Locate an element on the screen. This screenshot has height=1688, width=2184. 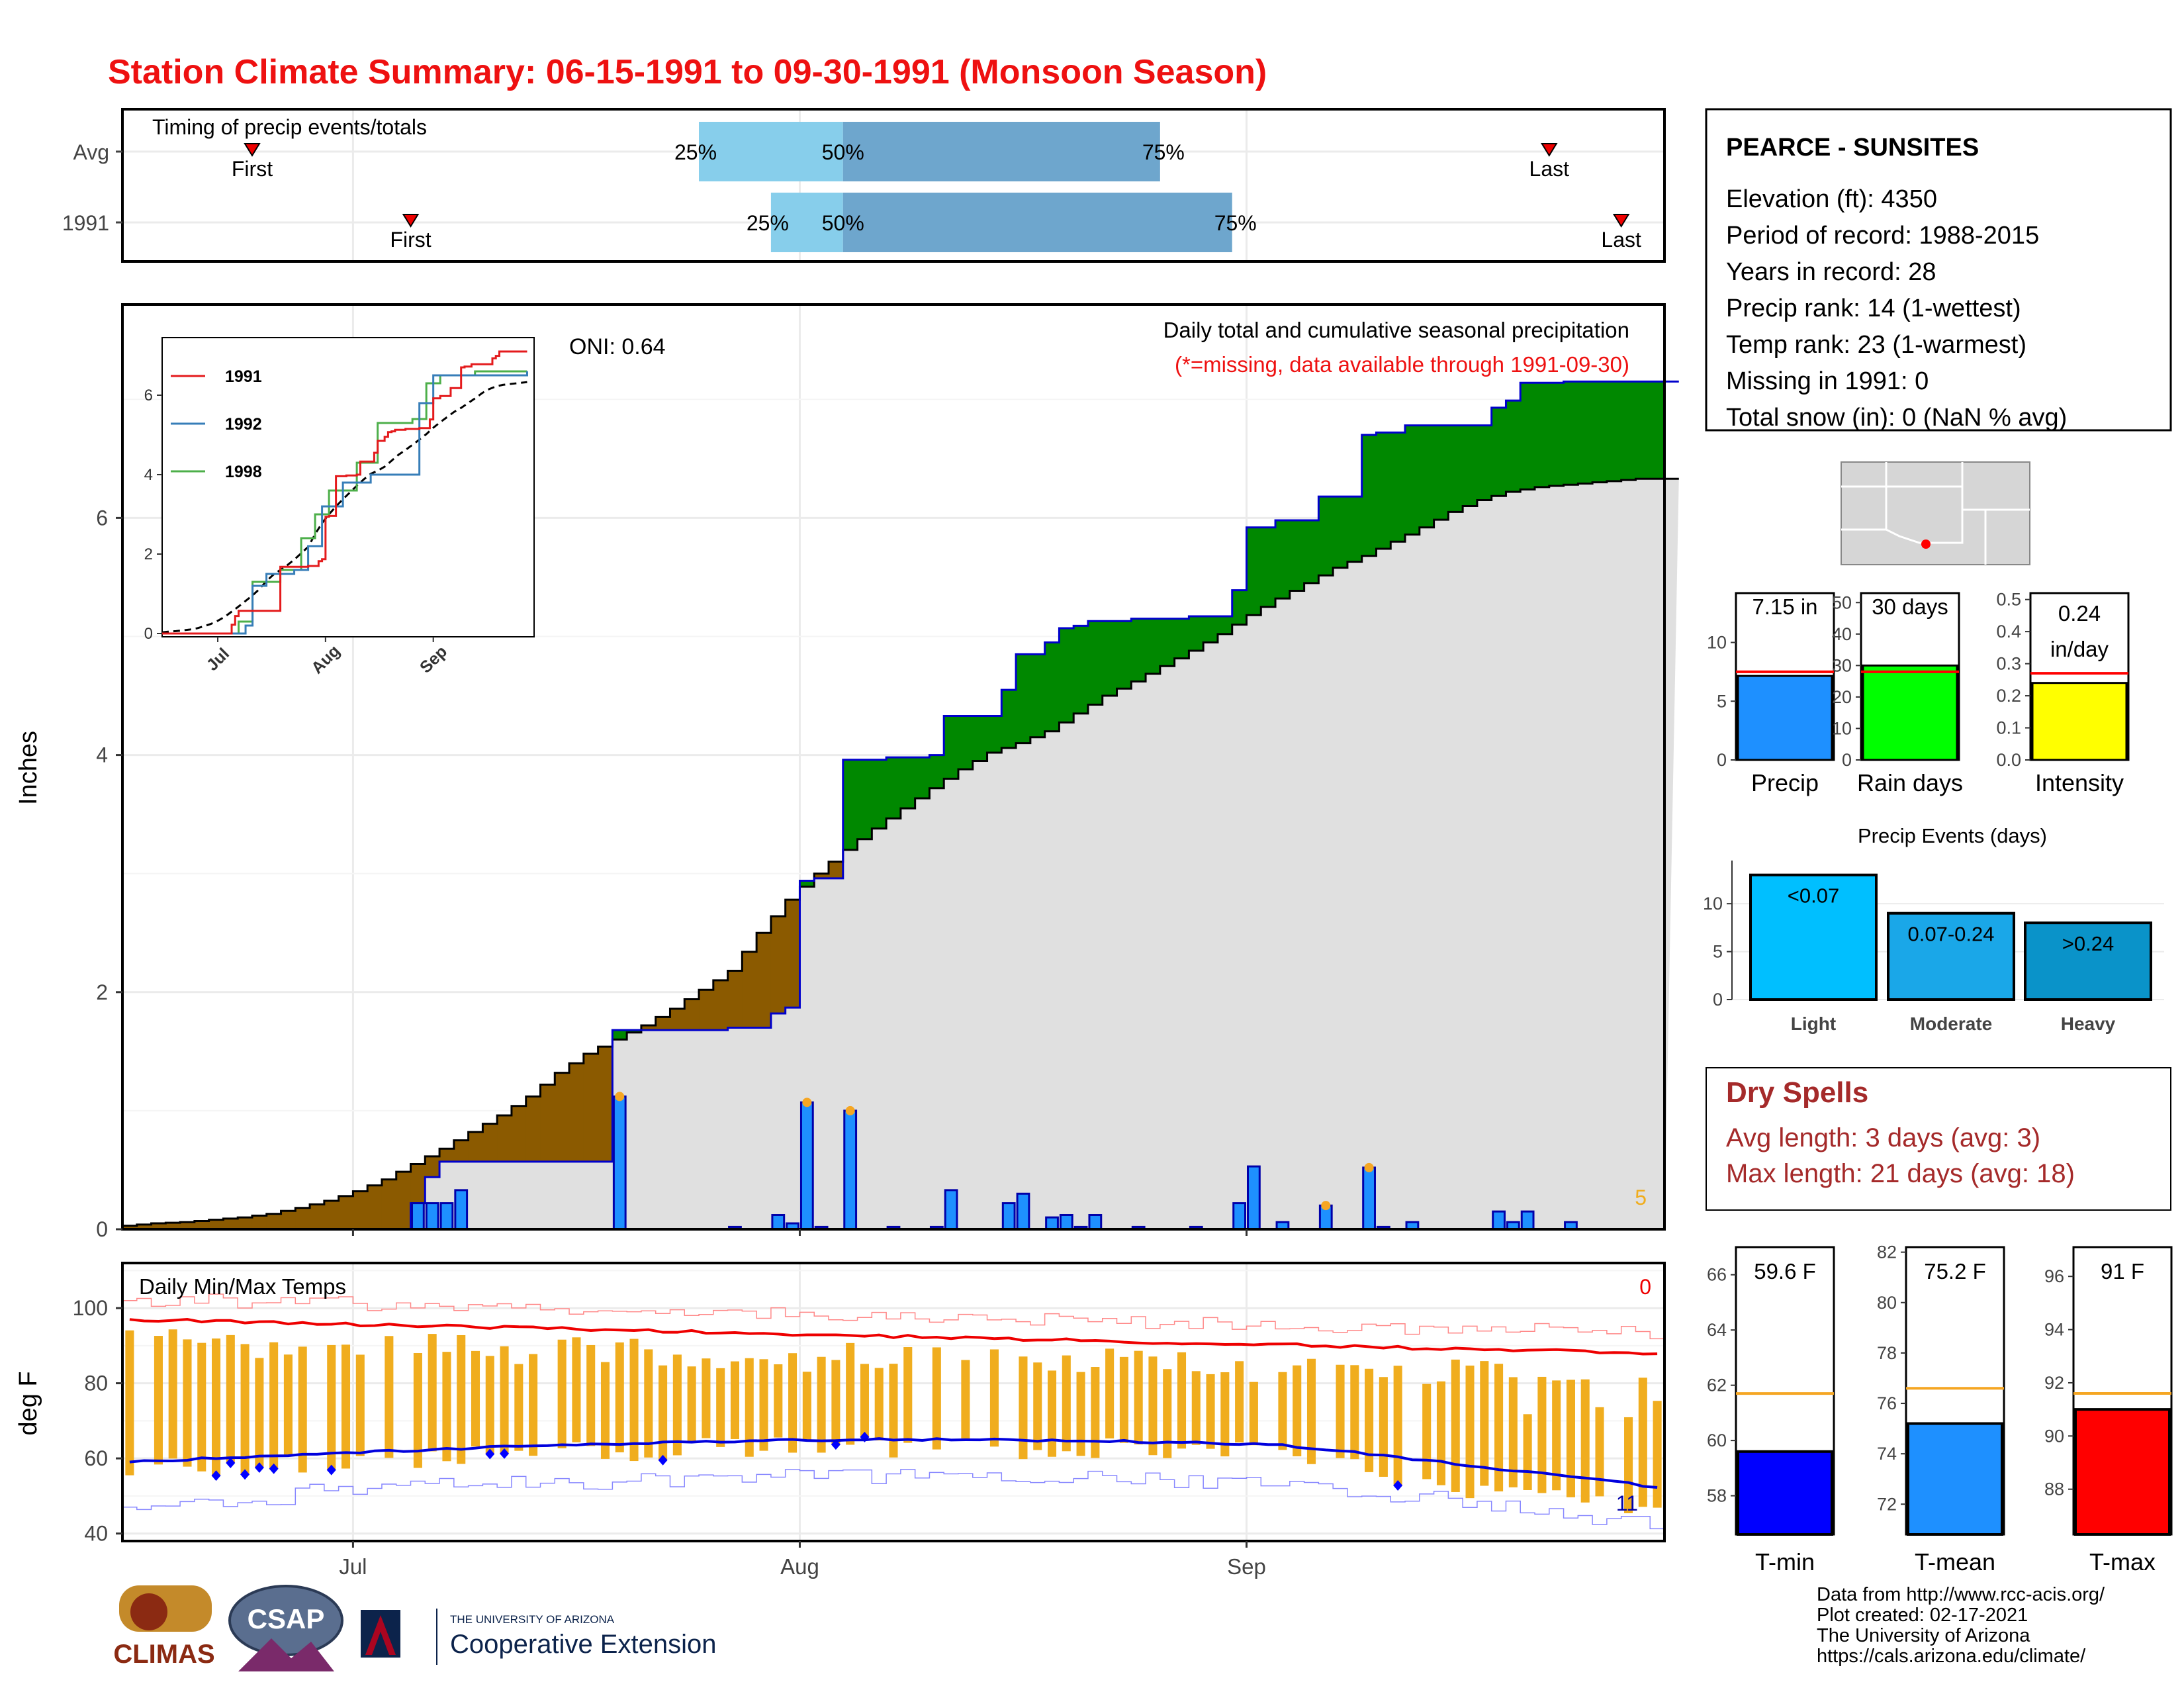
timing-first-label: First is located at coordinates (410, 240).